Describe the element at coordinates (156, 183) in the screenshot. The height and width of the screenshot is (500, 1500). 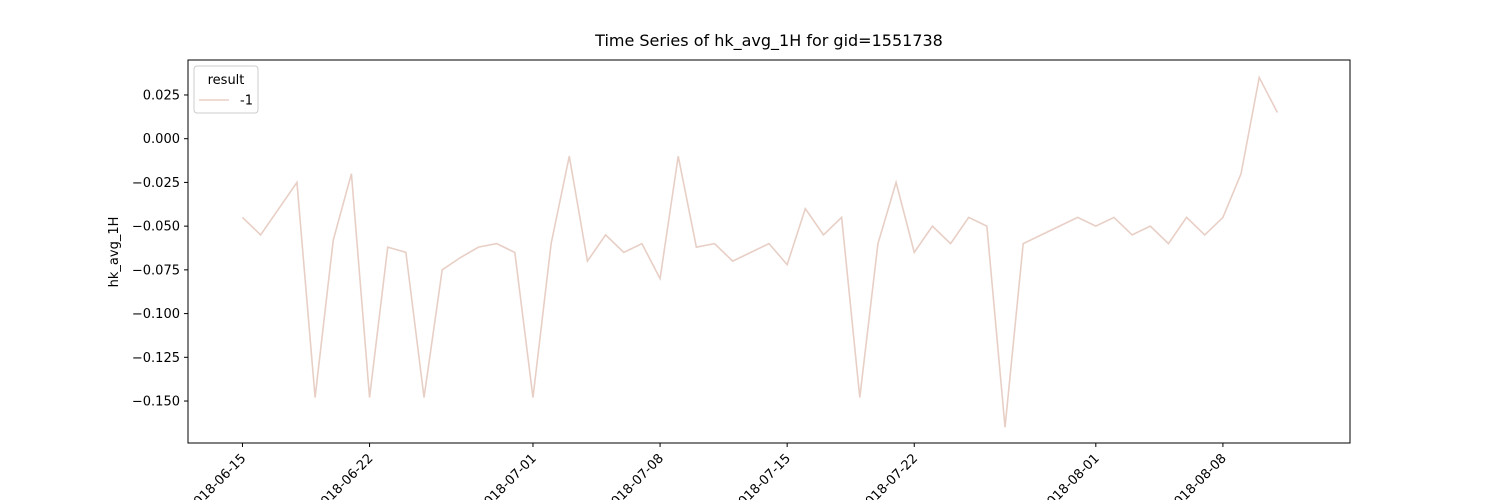
I see `y-tick-label: −0.025` at that location.